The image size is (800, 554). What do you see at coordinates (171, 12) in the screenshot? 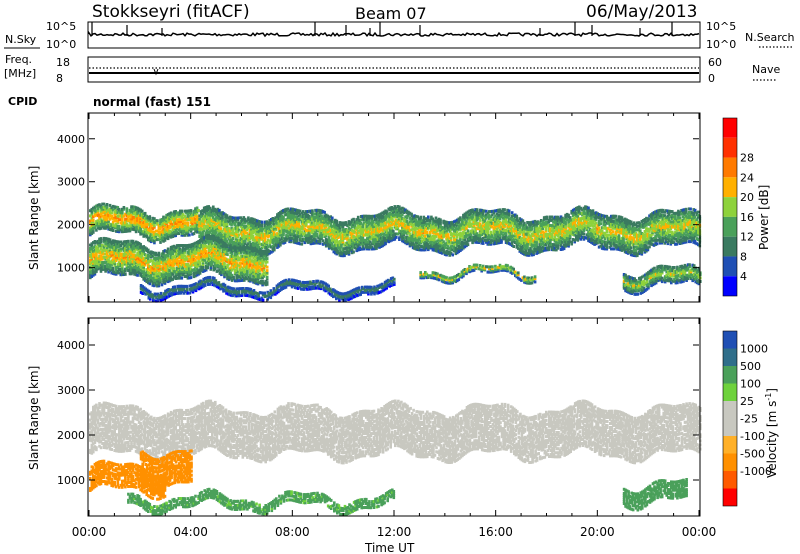
I see `station-title: Stokkseyri (fitACF)` at bounding box center [171, 12].